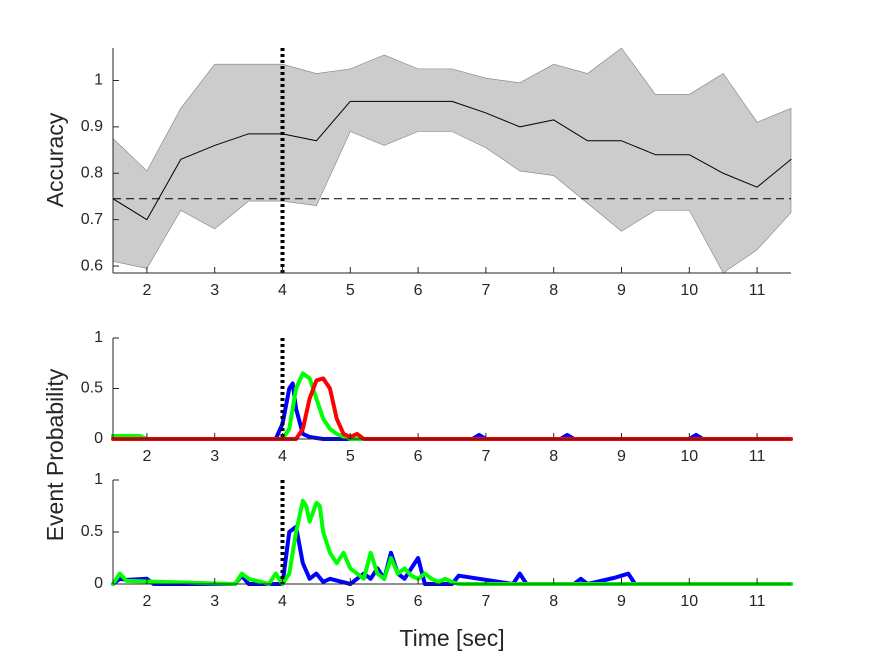  I want to click on y-tick-label: 0.9, so click(92, 126).